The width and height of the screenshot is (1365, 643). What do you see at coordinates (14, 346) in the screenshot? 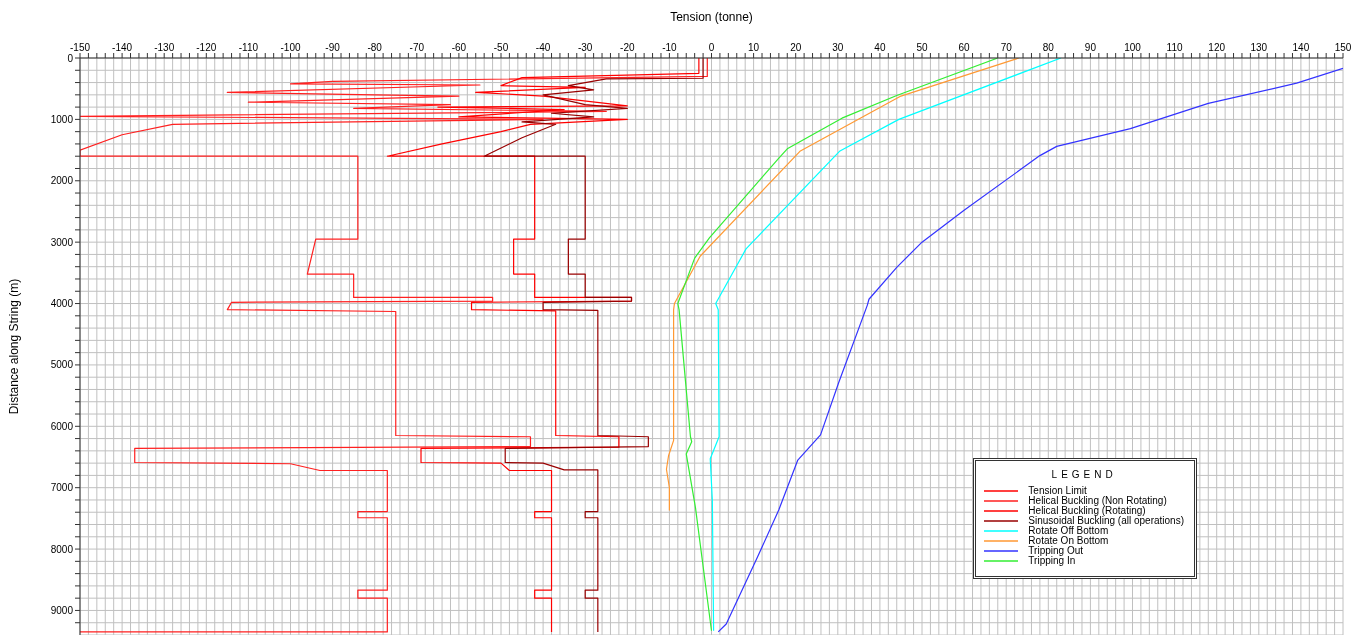
I see `y-axis-title: Distance along String (m)` at bounding box center [14, 346].